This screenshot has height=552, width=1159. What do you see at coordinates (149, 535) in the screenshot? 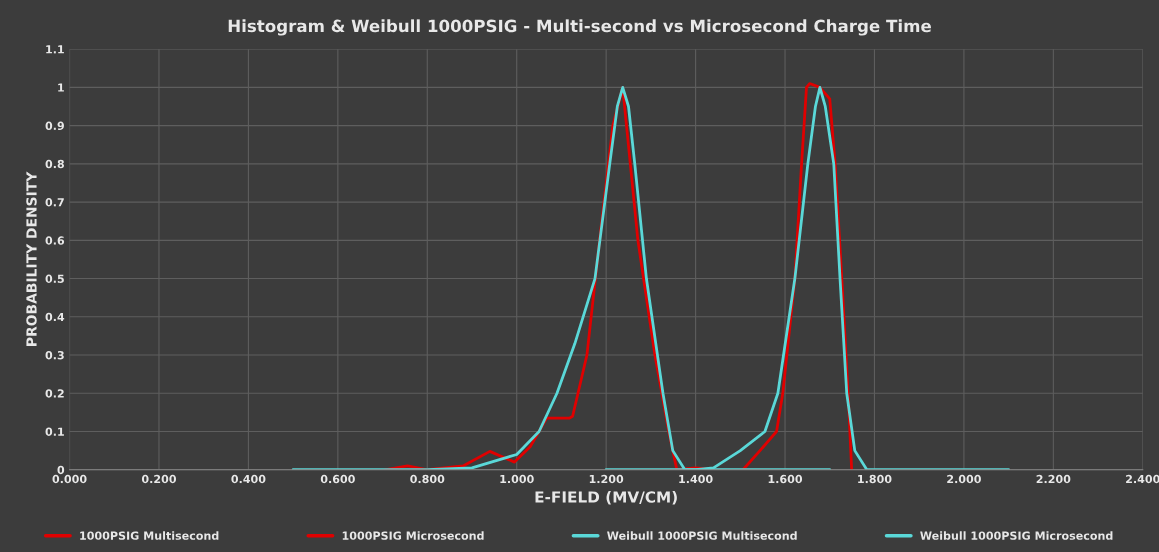
I see `legend-label: 1000PSIG Multisecond` at bounding box center [149, 535].